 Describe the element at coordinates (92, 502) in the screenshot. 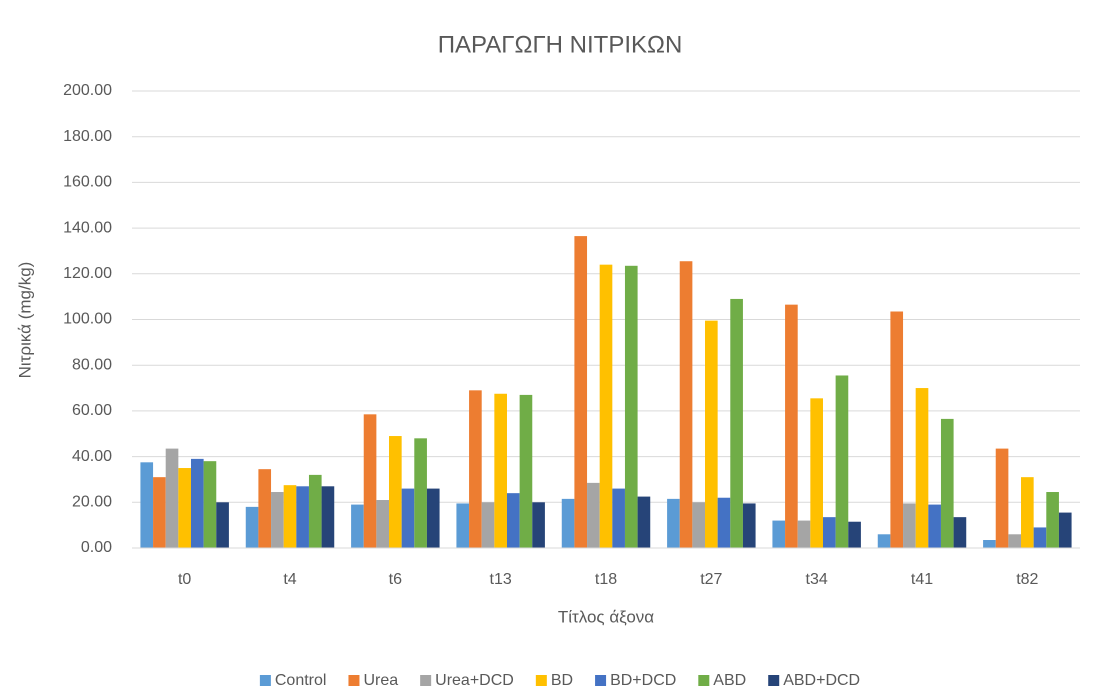

I see `y-tick-label: 20.00` at that location.